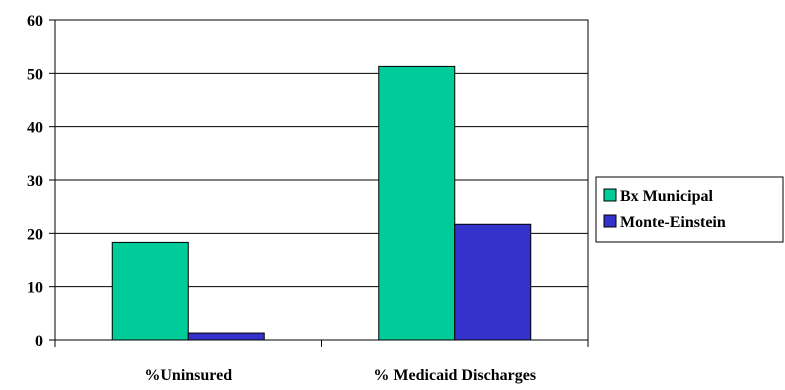 This screenshot has width=785, height=390. What do you see at coordinates (35, 128) in the screenshot?
I see `y-tick-label: 40` at bounding box center [35, 128].